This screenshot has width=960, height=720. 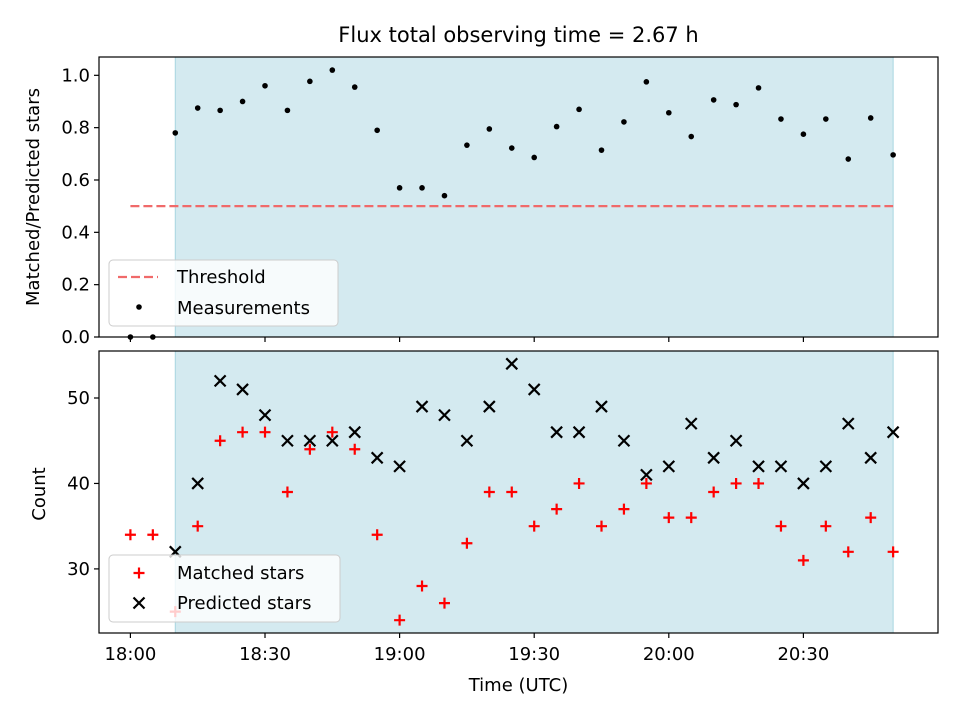 What do you see at coordinates (75, 337) in the screenshot?
I see `ratio-y-tick-label: 0.0` at bounding box center [75, 337].